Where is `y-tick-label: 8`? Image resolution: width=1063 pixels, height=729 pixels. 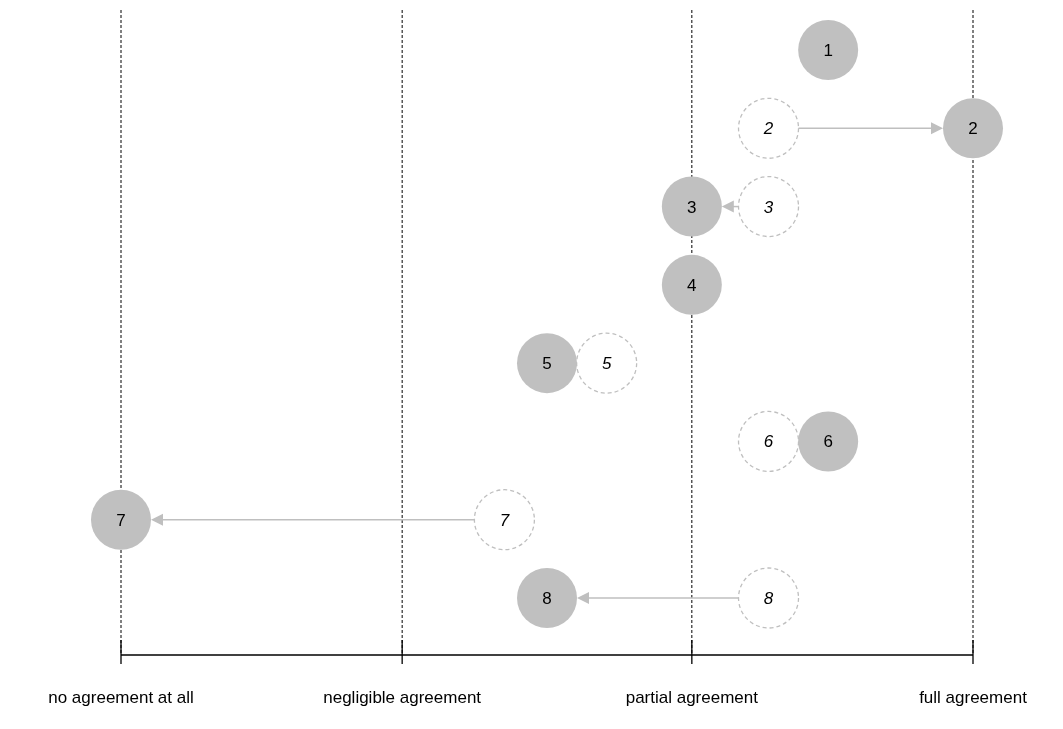
y-tick-label: 8 is located at coordinates (768, 598).